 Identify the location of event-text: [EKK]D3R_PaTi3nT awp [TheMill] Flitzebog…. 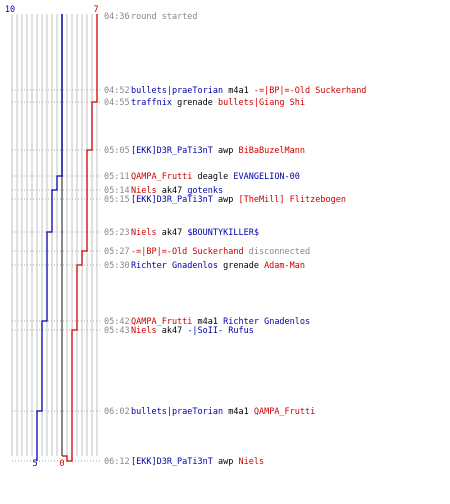
(238, 200).